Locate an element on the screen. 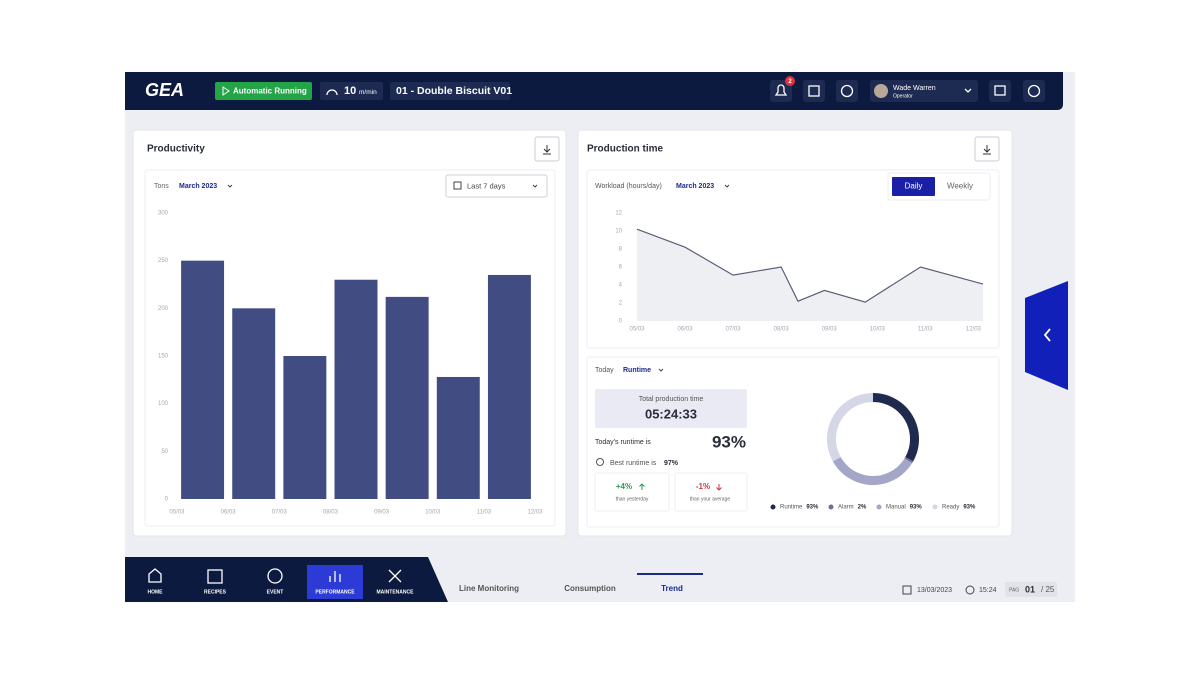 This screenshot has width=1200, height=675. toggle-daily is located at coordinates (913, 186).